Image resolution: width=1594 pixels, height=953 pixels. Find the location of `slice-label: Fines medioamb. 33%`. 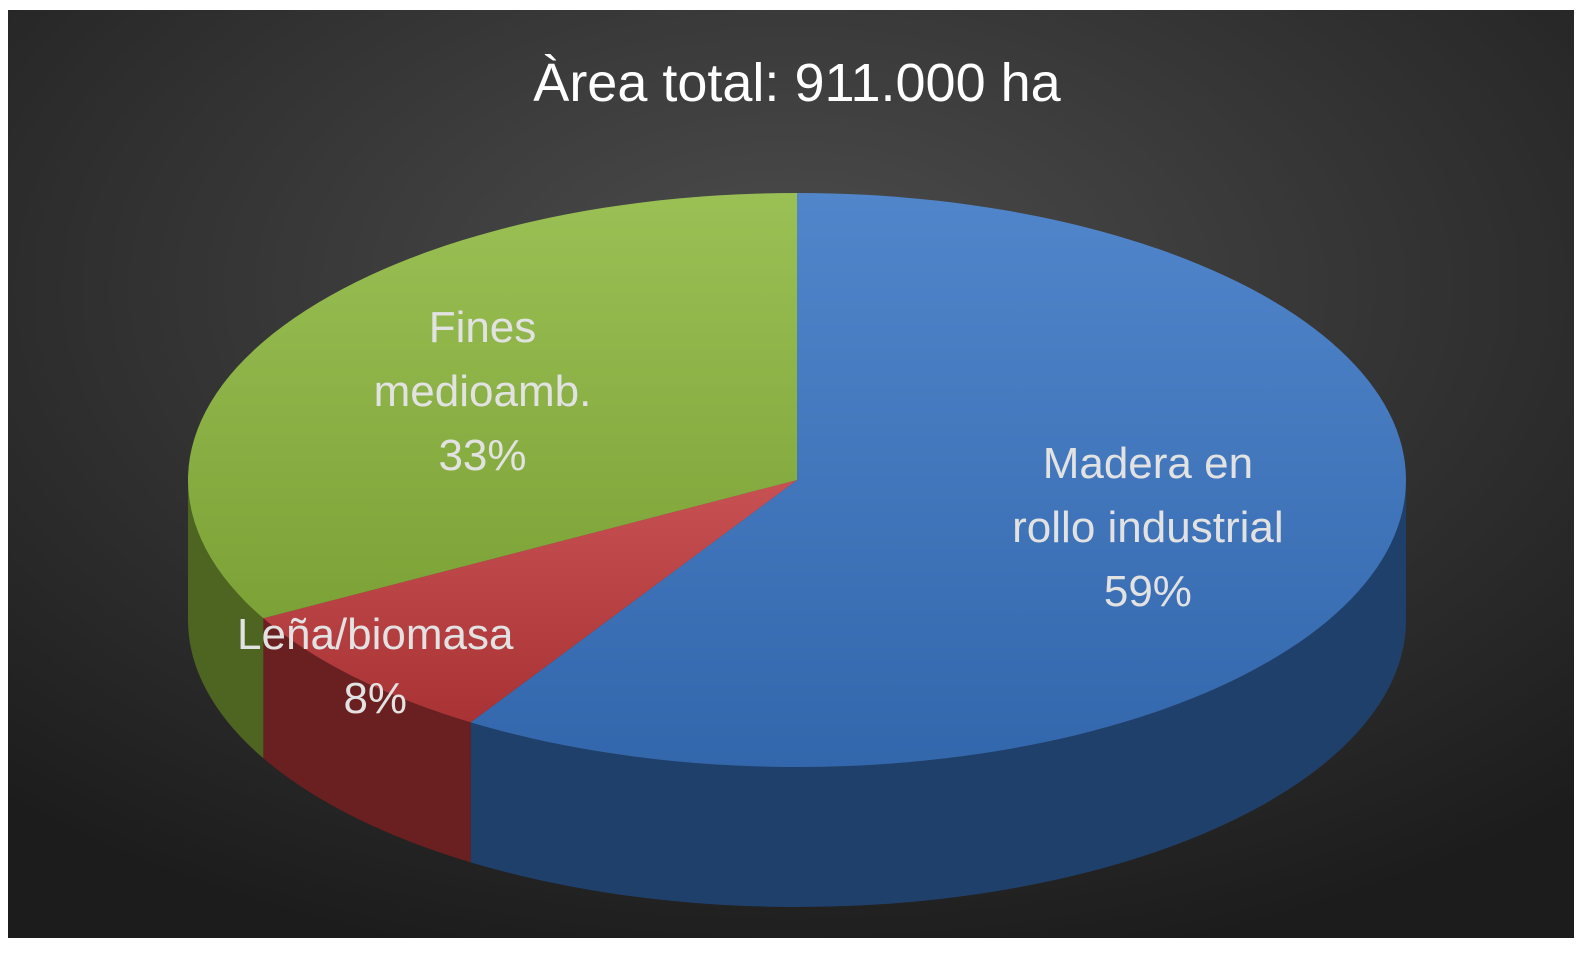

slice-label: Fines medioamb. 33% is located at coordinates (482, 392).